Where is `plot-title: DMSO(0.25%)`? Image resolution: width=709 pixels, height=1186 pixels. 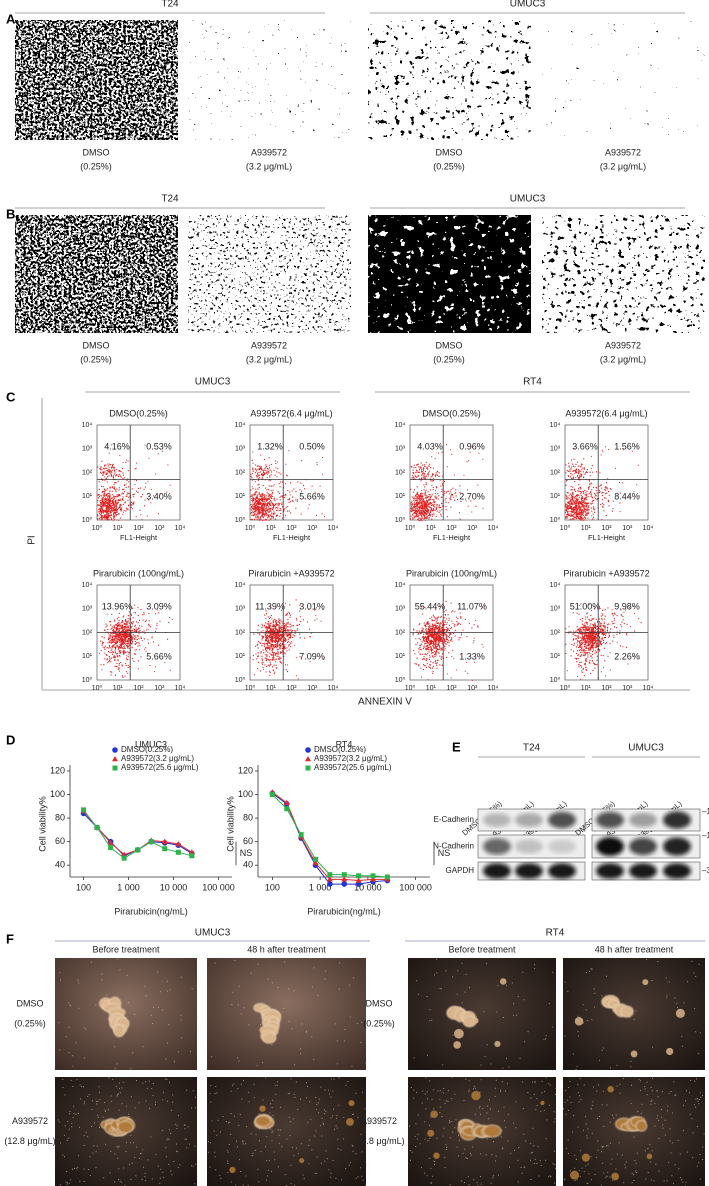
plot-title: DMSO(0.25%) is located at coordinates (451, 413).